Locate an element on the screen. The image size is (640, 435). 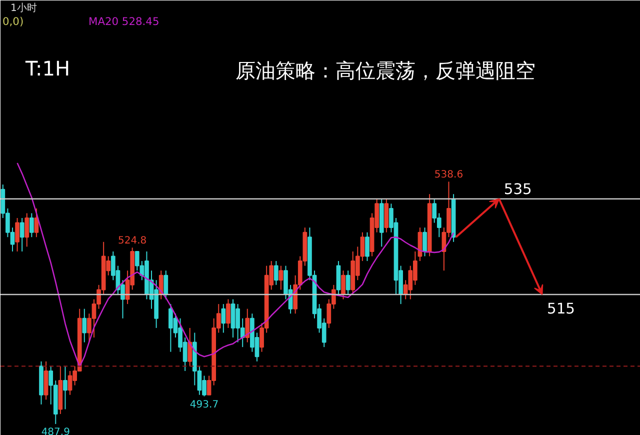
annotation: 538.6 is located at coordinates (449, 175).